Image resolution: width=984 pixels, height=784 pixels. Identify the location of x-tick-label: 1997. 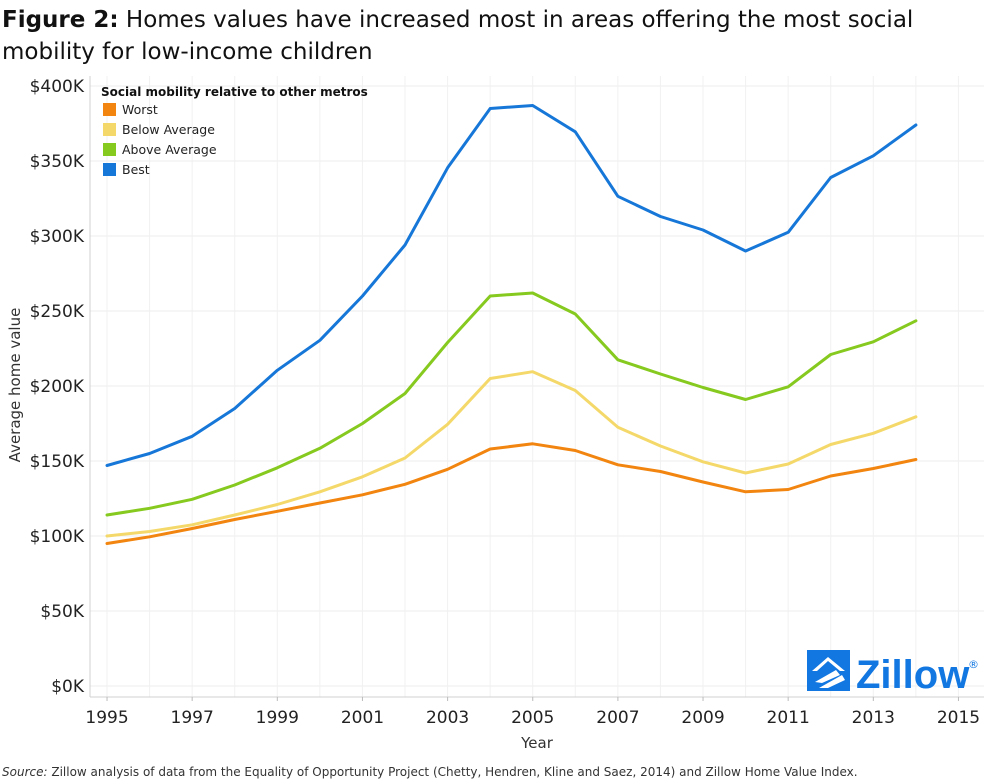
(192, 718).